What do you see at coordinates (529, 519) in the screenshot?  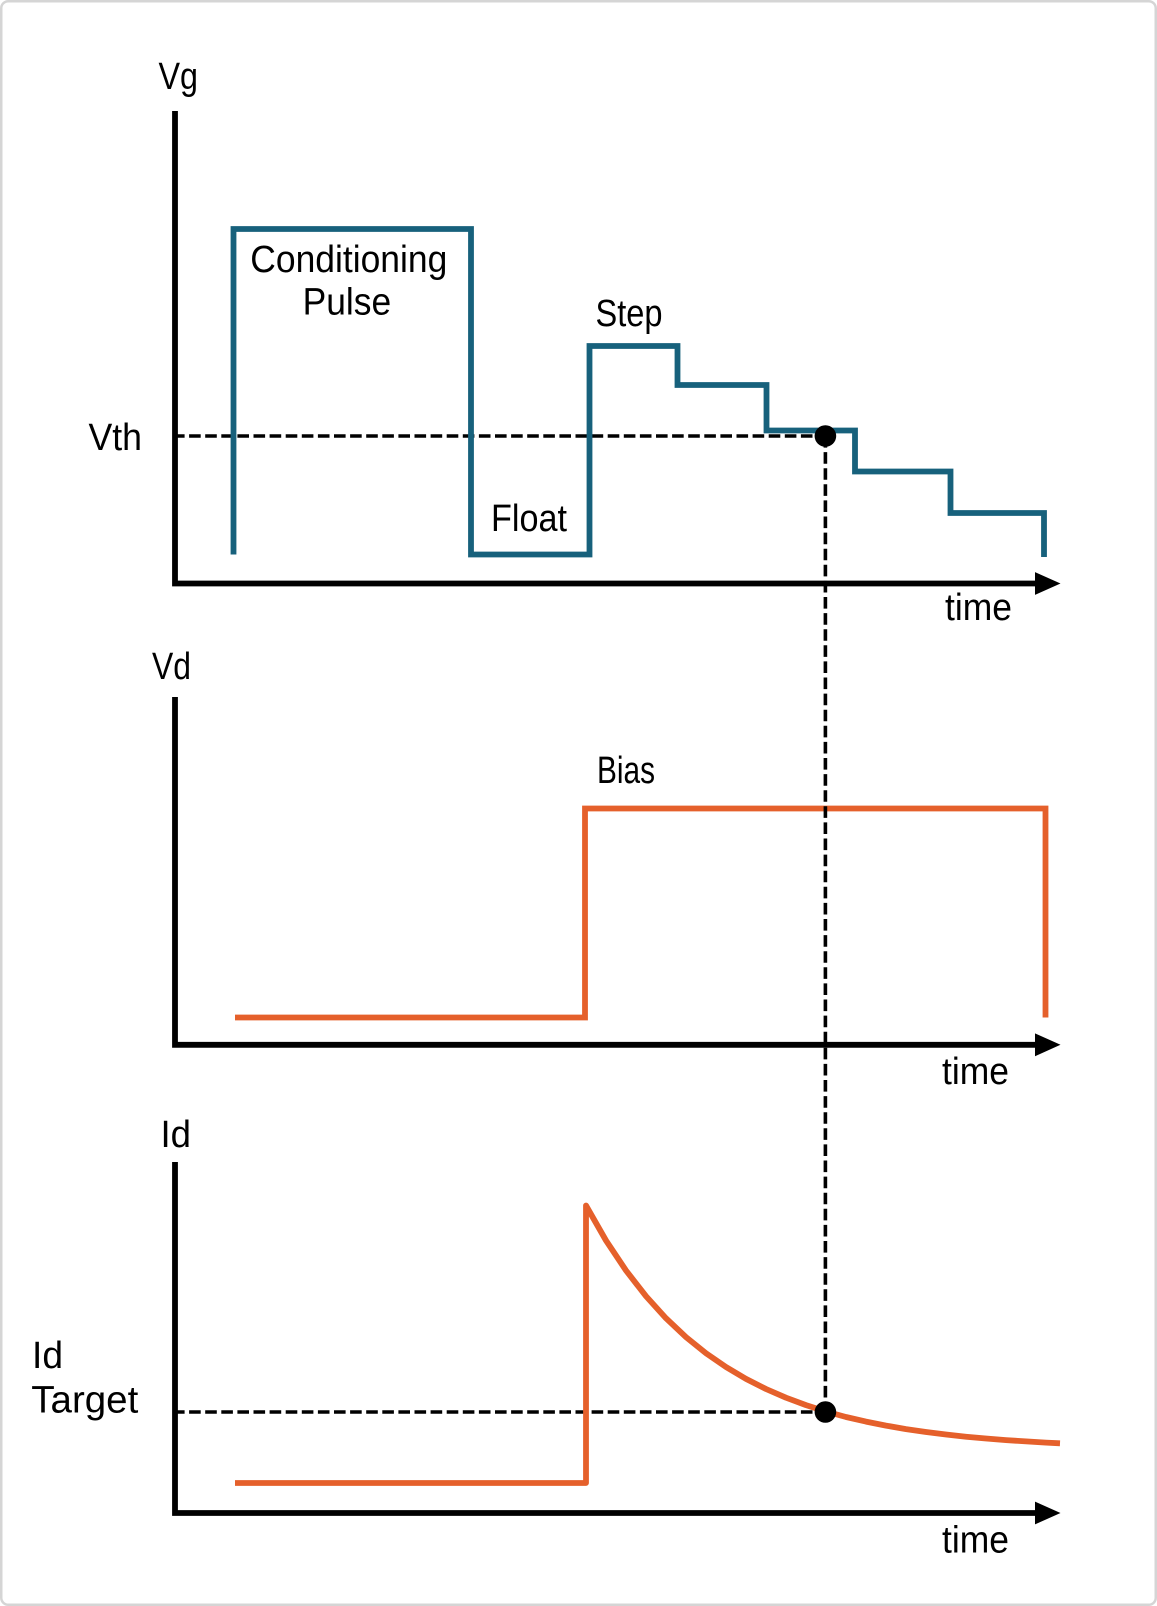 I see `svg-text: Float` at bounding box center [529, 519].